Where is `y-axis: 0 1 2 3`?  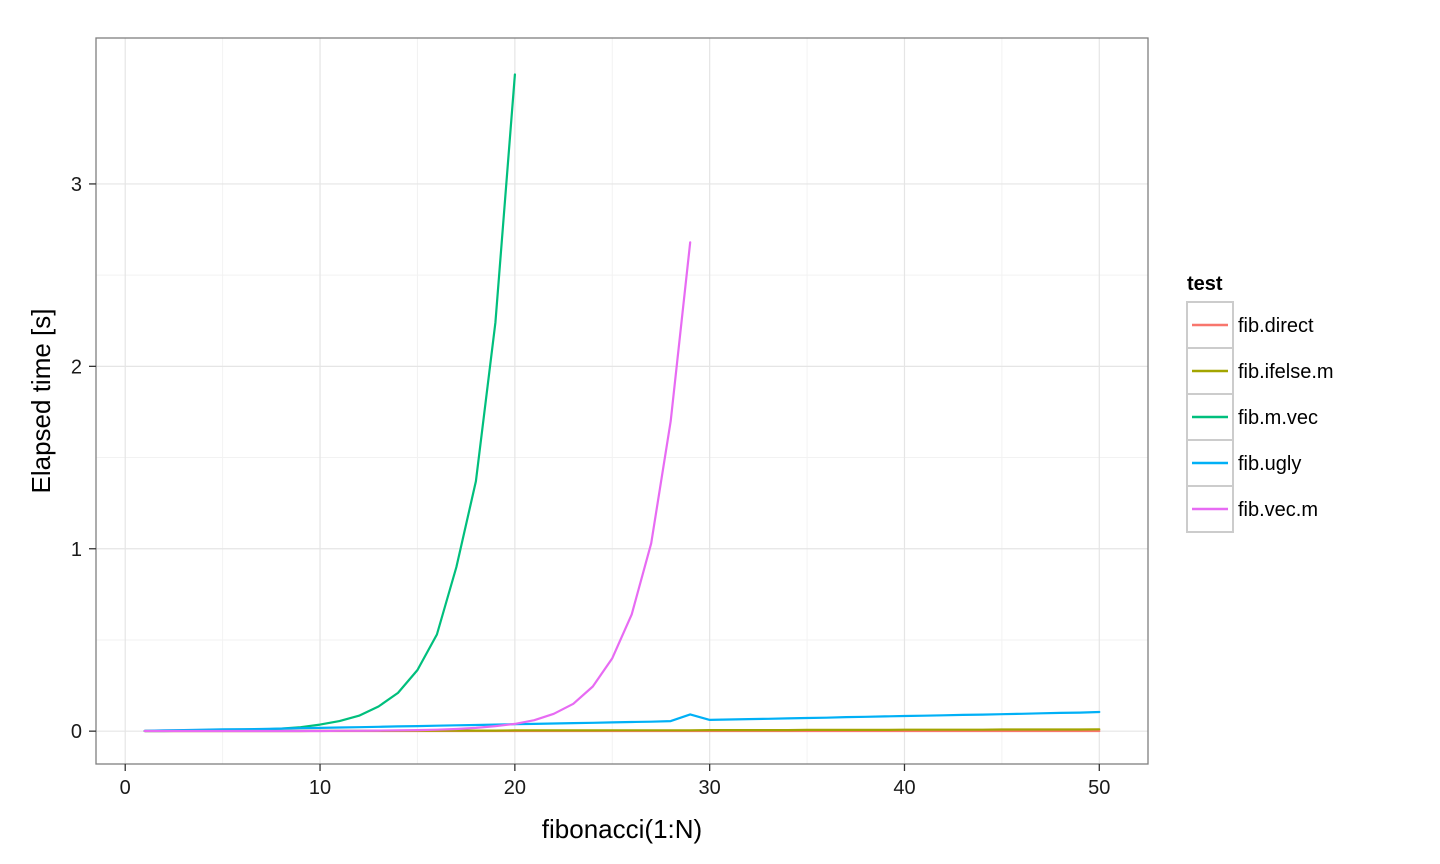 y-axis: 0 1 2 3 is located at coordinates (83, 458).